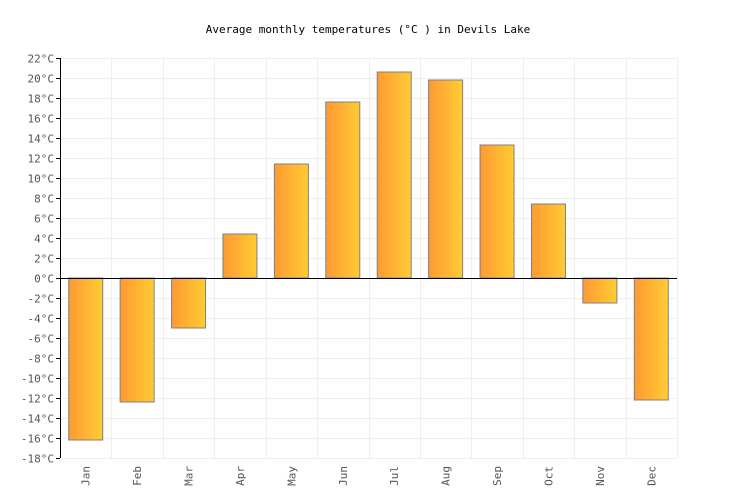  Describe the element at coordinates (291, 221) in the screenshot. I see `bar-may` at that location.